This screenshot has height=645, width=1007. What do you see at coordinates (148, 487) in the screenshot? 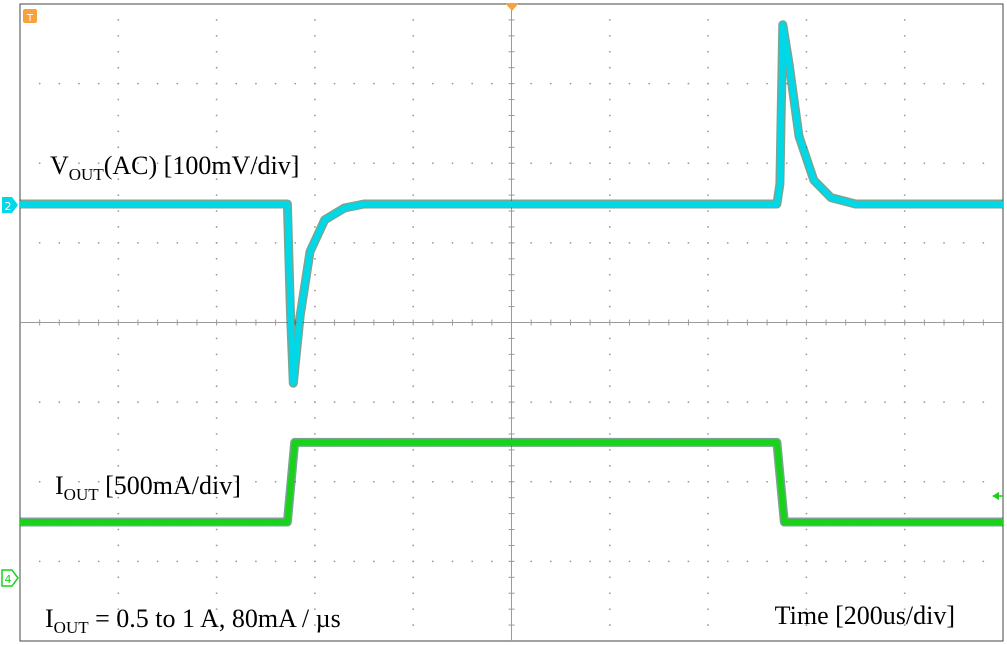
I see `iout-label: IOUT [500mA/div]` at bounding box center [148, 487].